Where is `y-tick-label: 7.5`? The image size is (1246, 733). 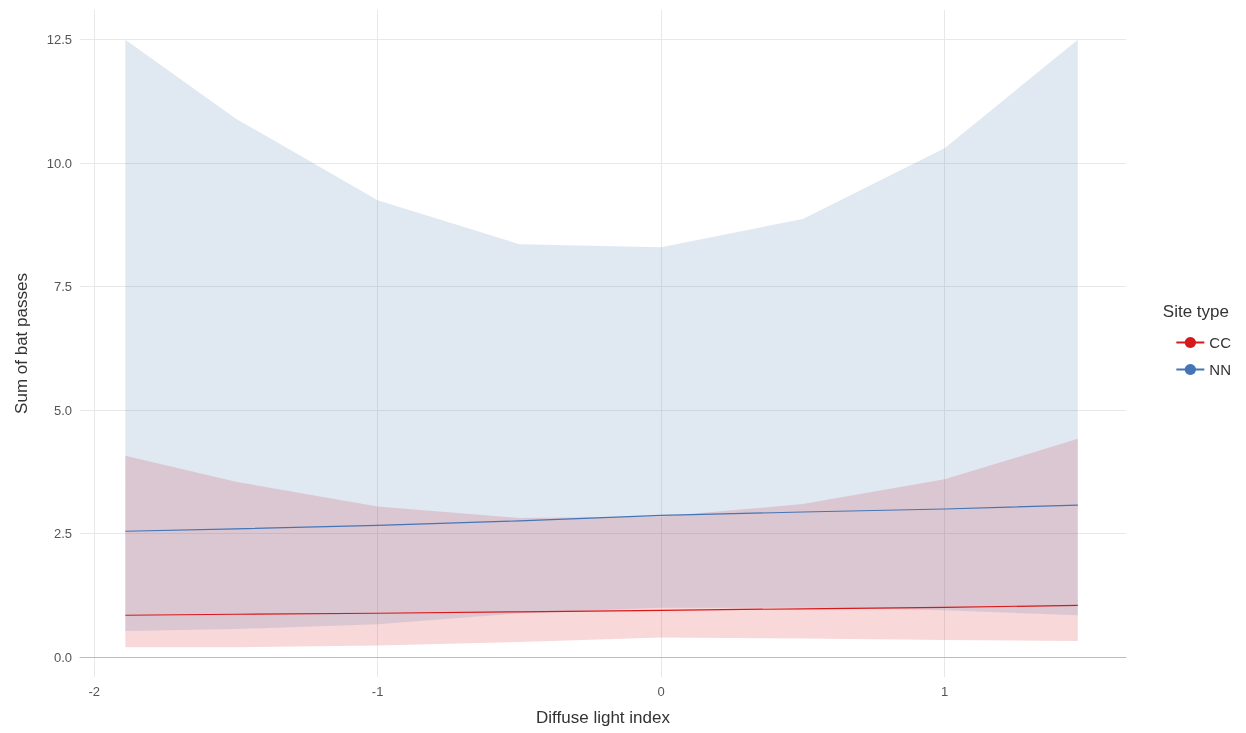 y-tick-label: 7.5 is located at coordinates (62, 287).